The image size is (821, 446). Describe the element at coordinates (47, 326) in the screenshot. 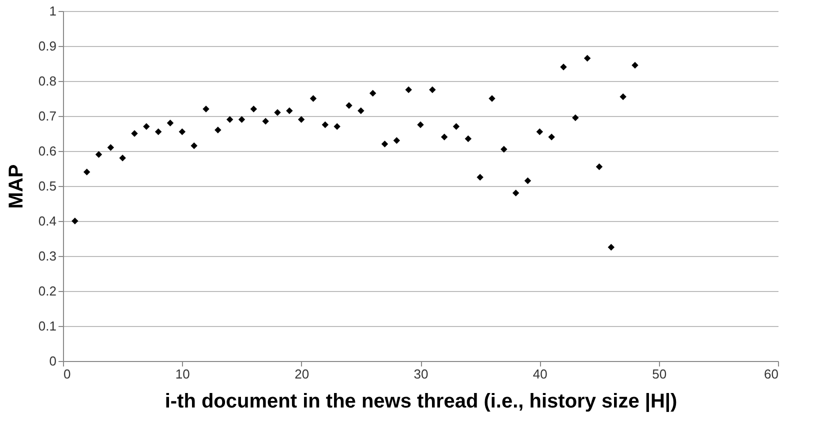

I see `y-tick-label: 0.1` at that location.